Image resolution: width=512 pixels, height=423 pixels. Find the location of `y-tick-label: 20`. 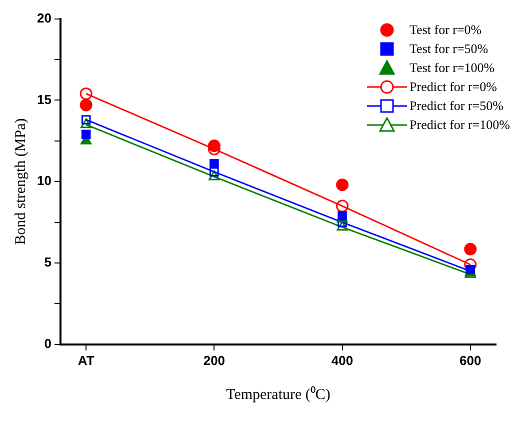

y-tick-label: 20 is located at coordinates (44, 18).